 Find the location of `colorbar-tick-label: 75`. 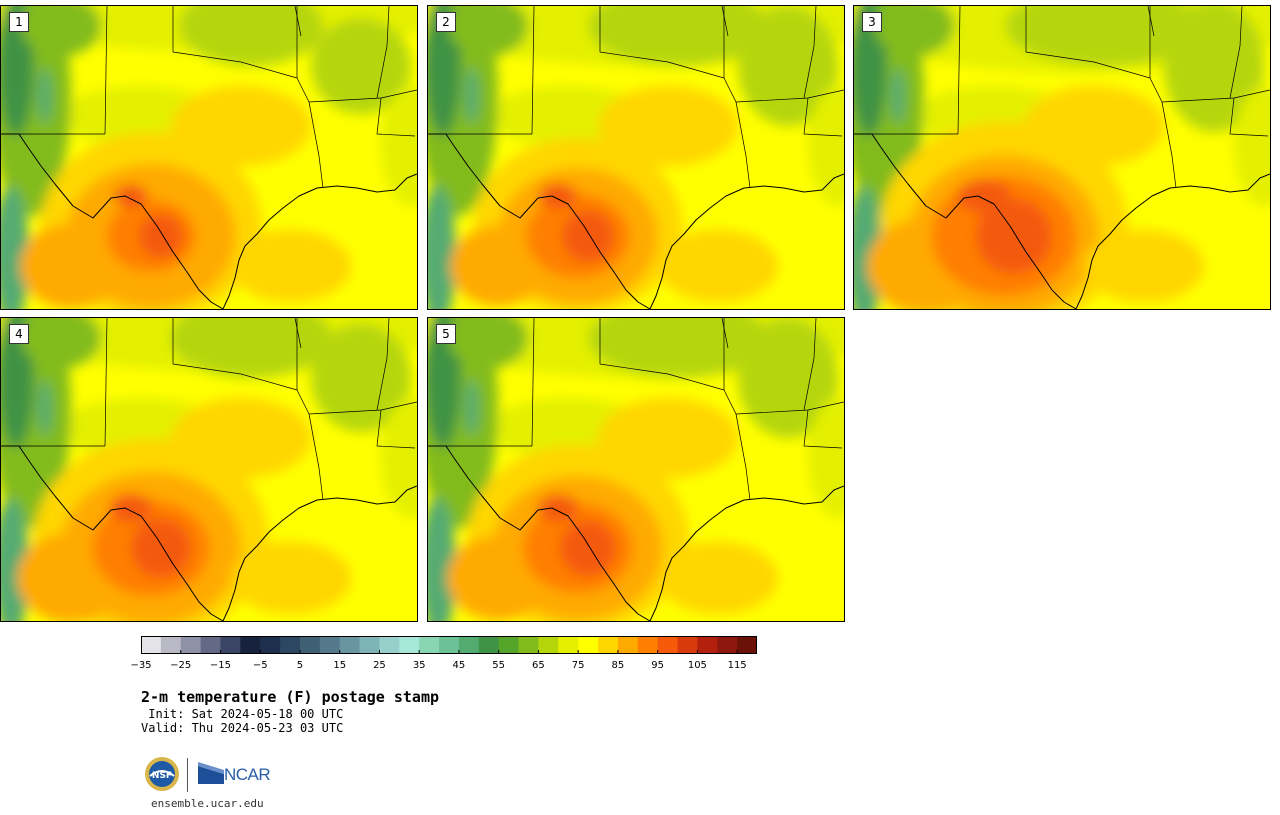

colorbar-tick-label: 75 is located at coordinates (578, 665).